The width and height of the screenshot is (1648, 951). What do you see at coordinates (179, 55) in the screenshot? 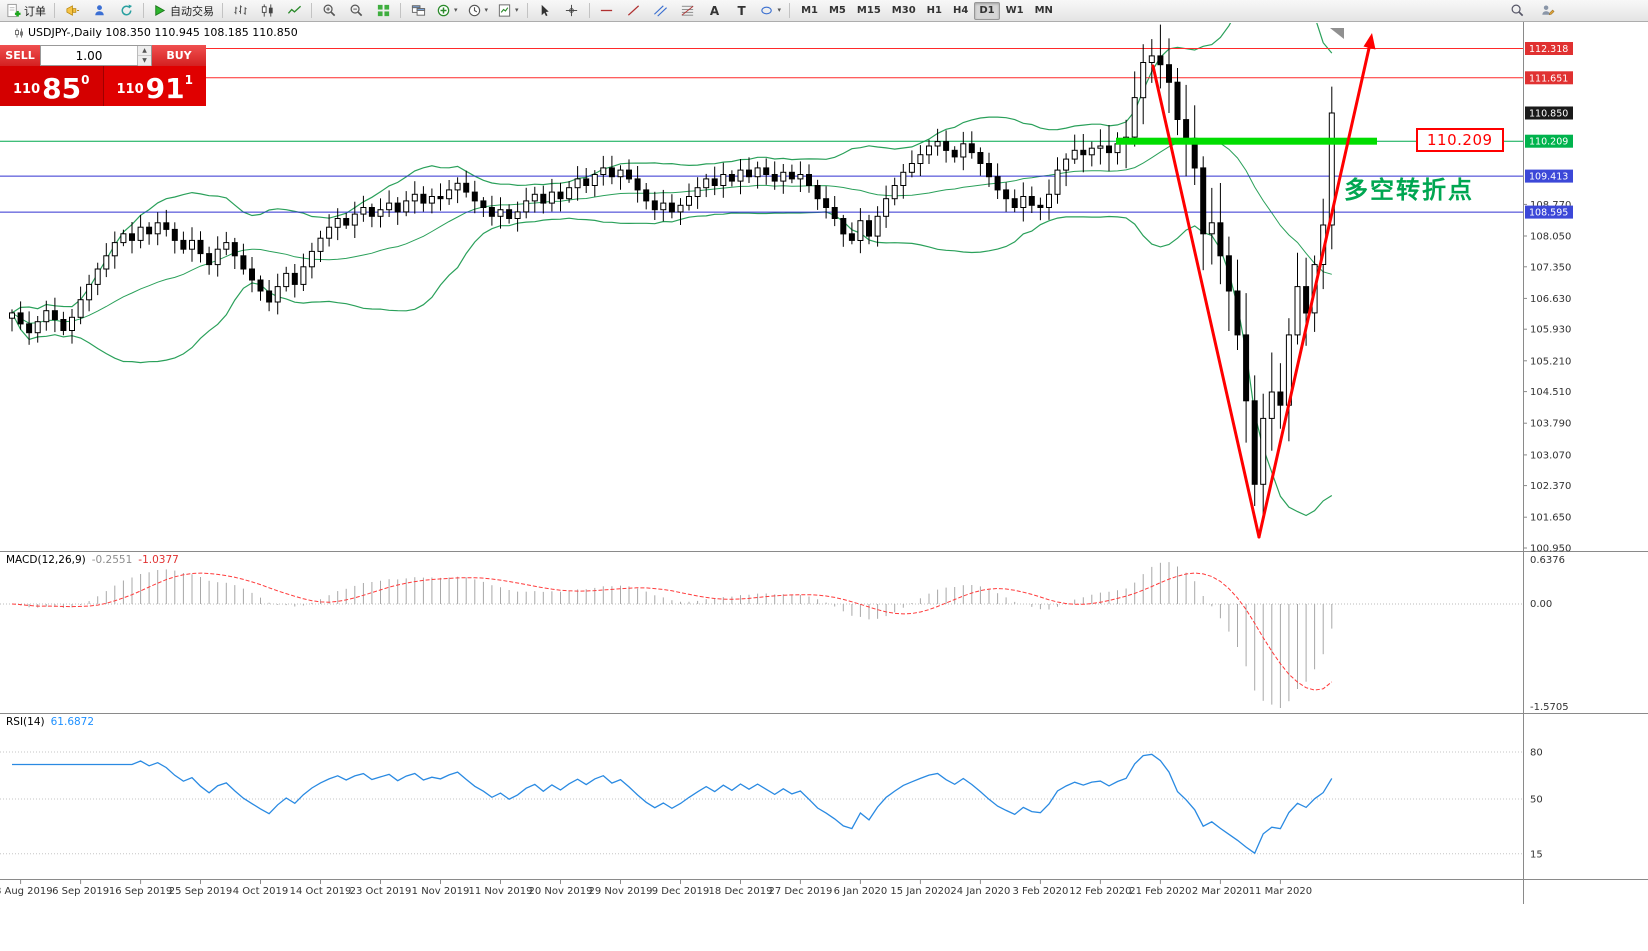
I see `buy-button: BUY` at bounding box center [179, 55].